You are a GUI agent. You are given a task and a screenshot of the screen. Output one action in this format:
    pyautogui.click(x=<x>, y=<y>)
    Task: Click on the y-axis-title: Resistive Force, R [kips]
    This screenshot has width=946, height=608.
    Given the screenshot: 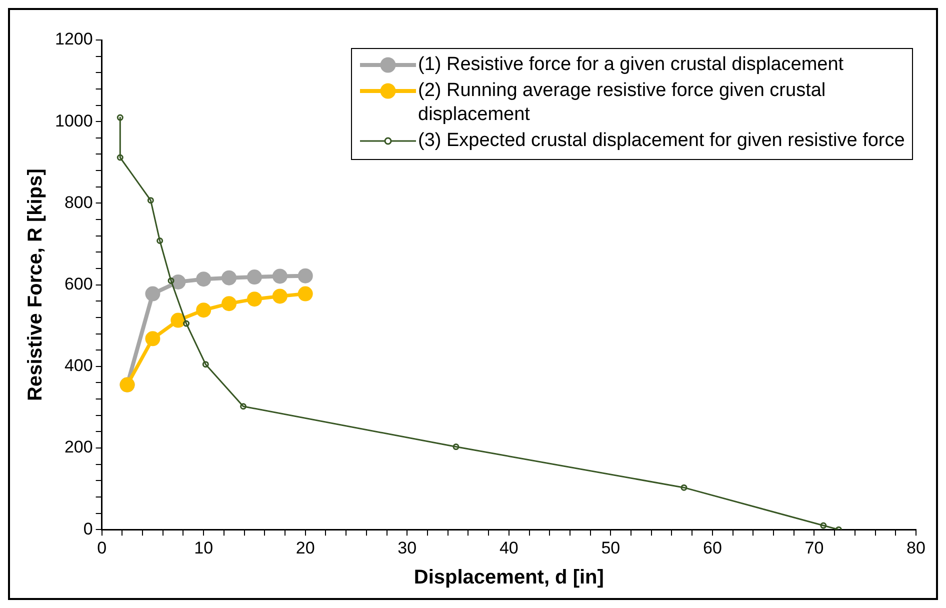 What is the action you would take?
    pyautogui.click(x=35, y=284)
    